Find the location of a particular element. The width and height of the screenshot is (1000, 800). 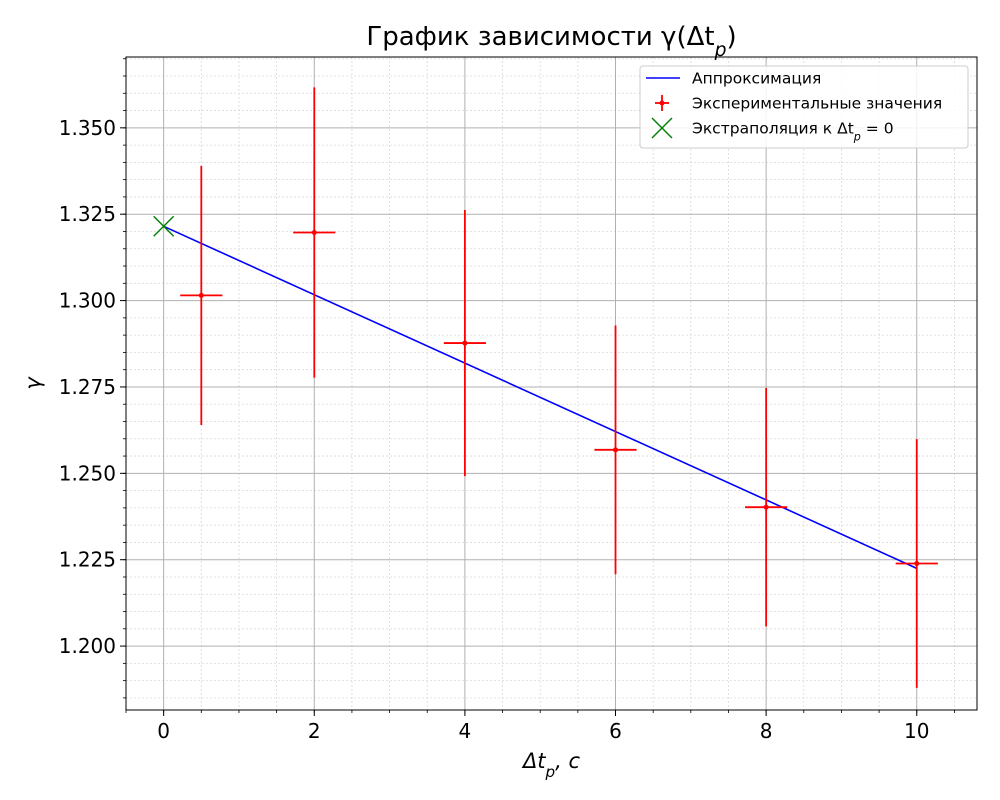

legend-label: Аппроксимация is located at coordinates (756, 79).